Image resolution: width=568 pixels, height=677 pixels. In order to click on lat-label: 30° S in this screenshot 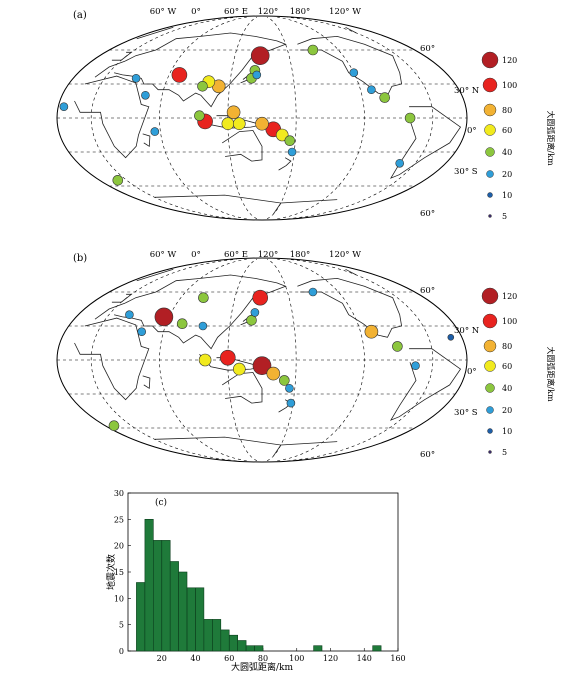, I will do `click(466, 172)`.